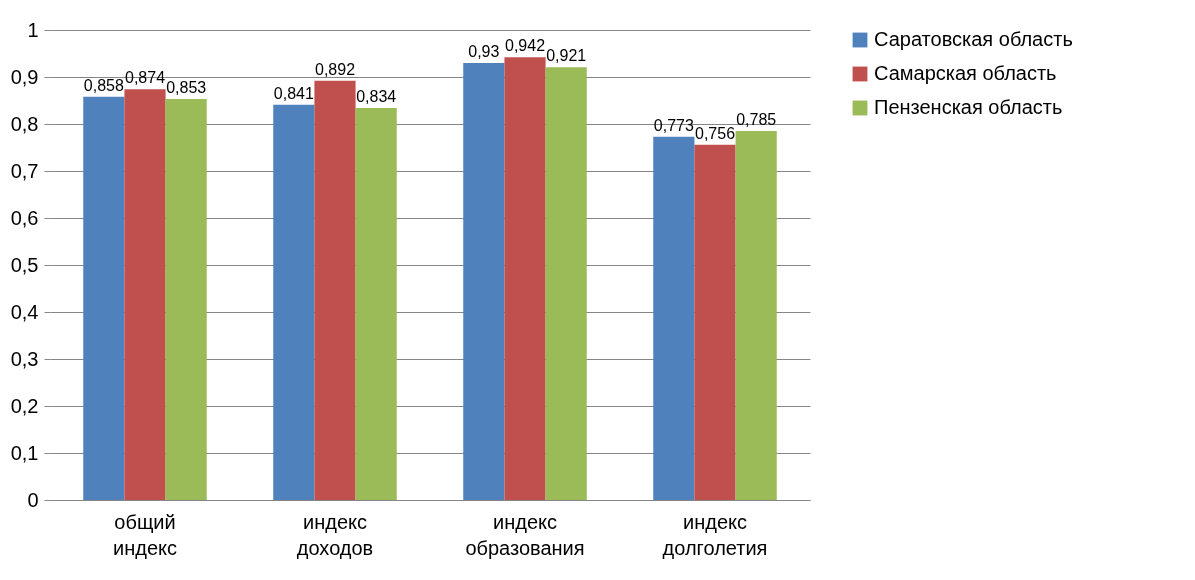  Describe the element at coordinates (376, 97) in the screenshot. I see `data-label: 0,834` at that location.